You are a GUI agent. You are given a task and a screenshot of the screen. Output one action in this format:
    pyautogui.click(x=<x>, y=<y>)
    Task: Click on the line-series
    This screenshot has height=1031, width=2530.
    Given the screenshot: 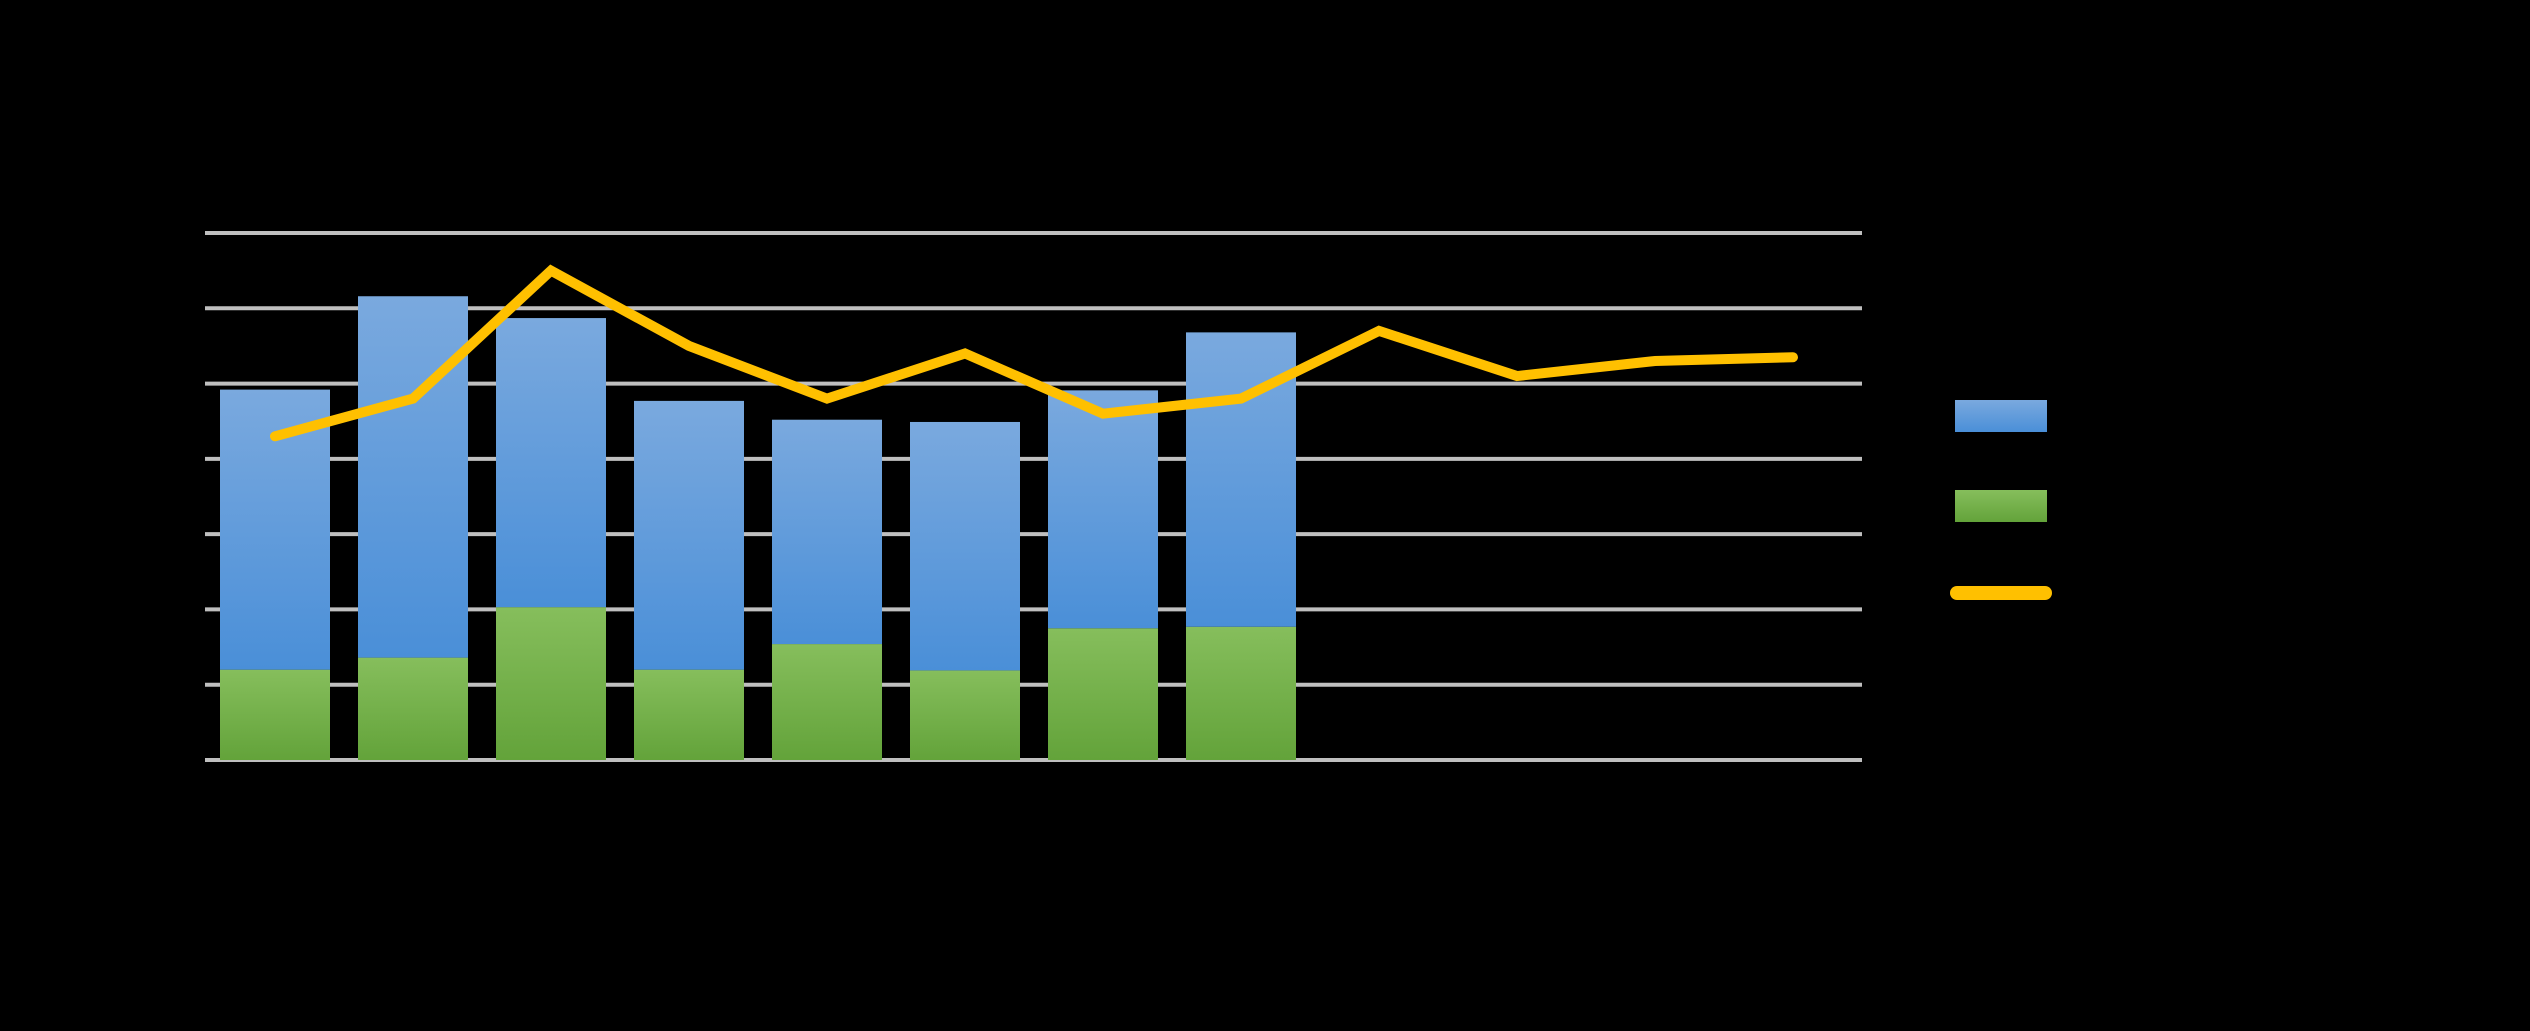 What is the action you would take?
    pyautogui.click(x=1034, y=353)
    